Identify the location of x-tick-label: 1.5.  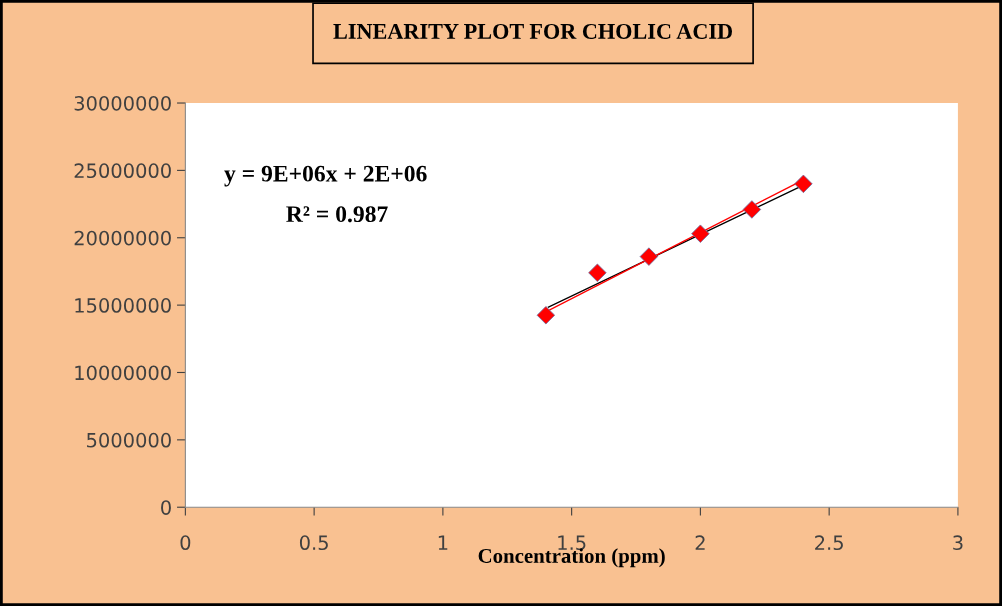
(572, 543).